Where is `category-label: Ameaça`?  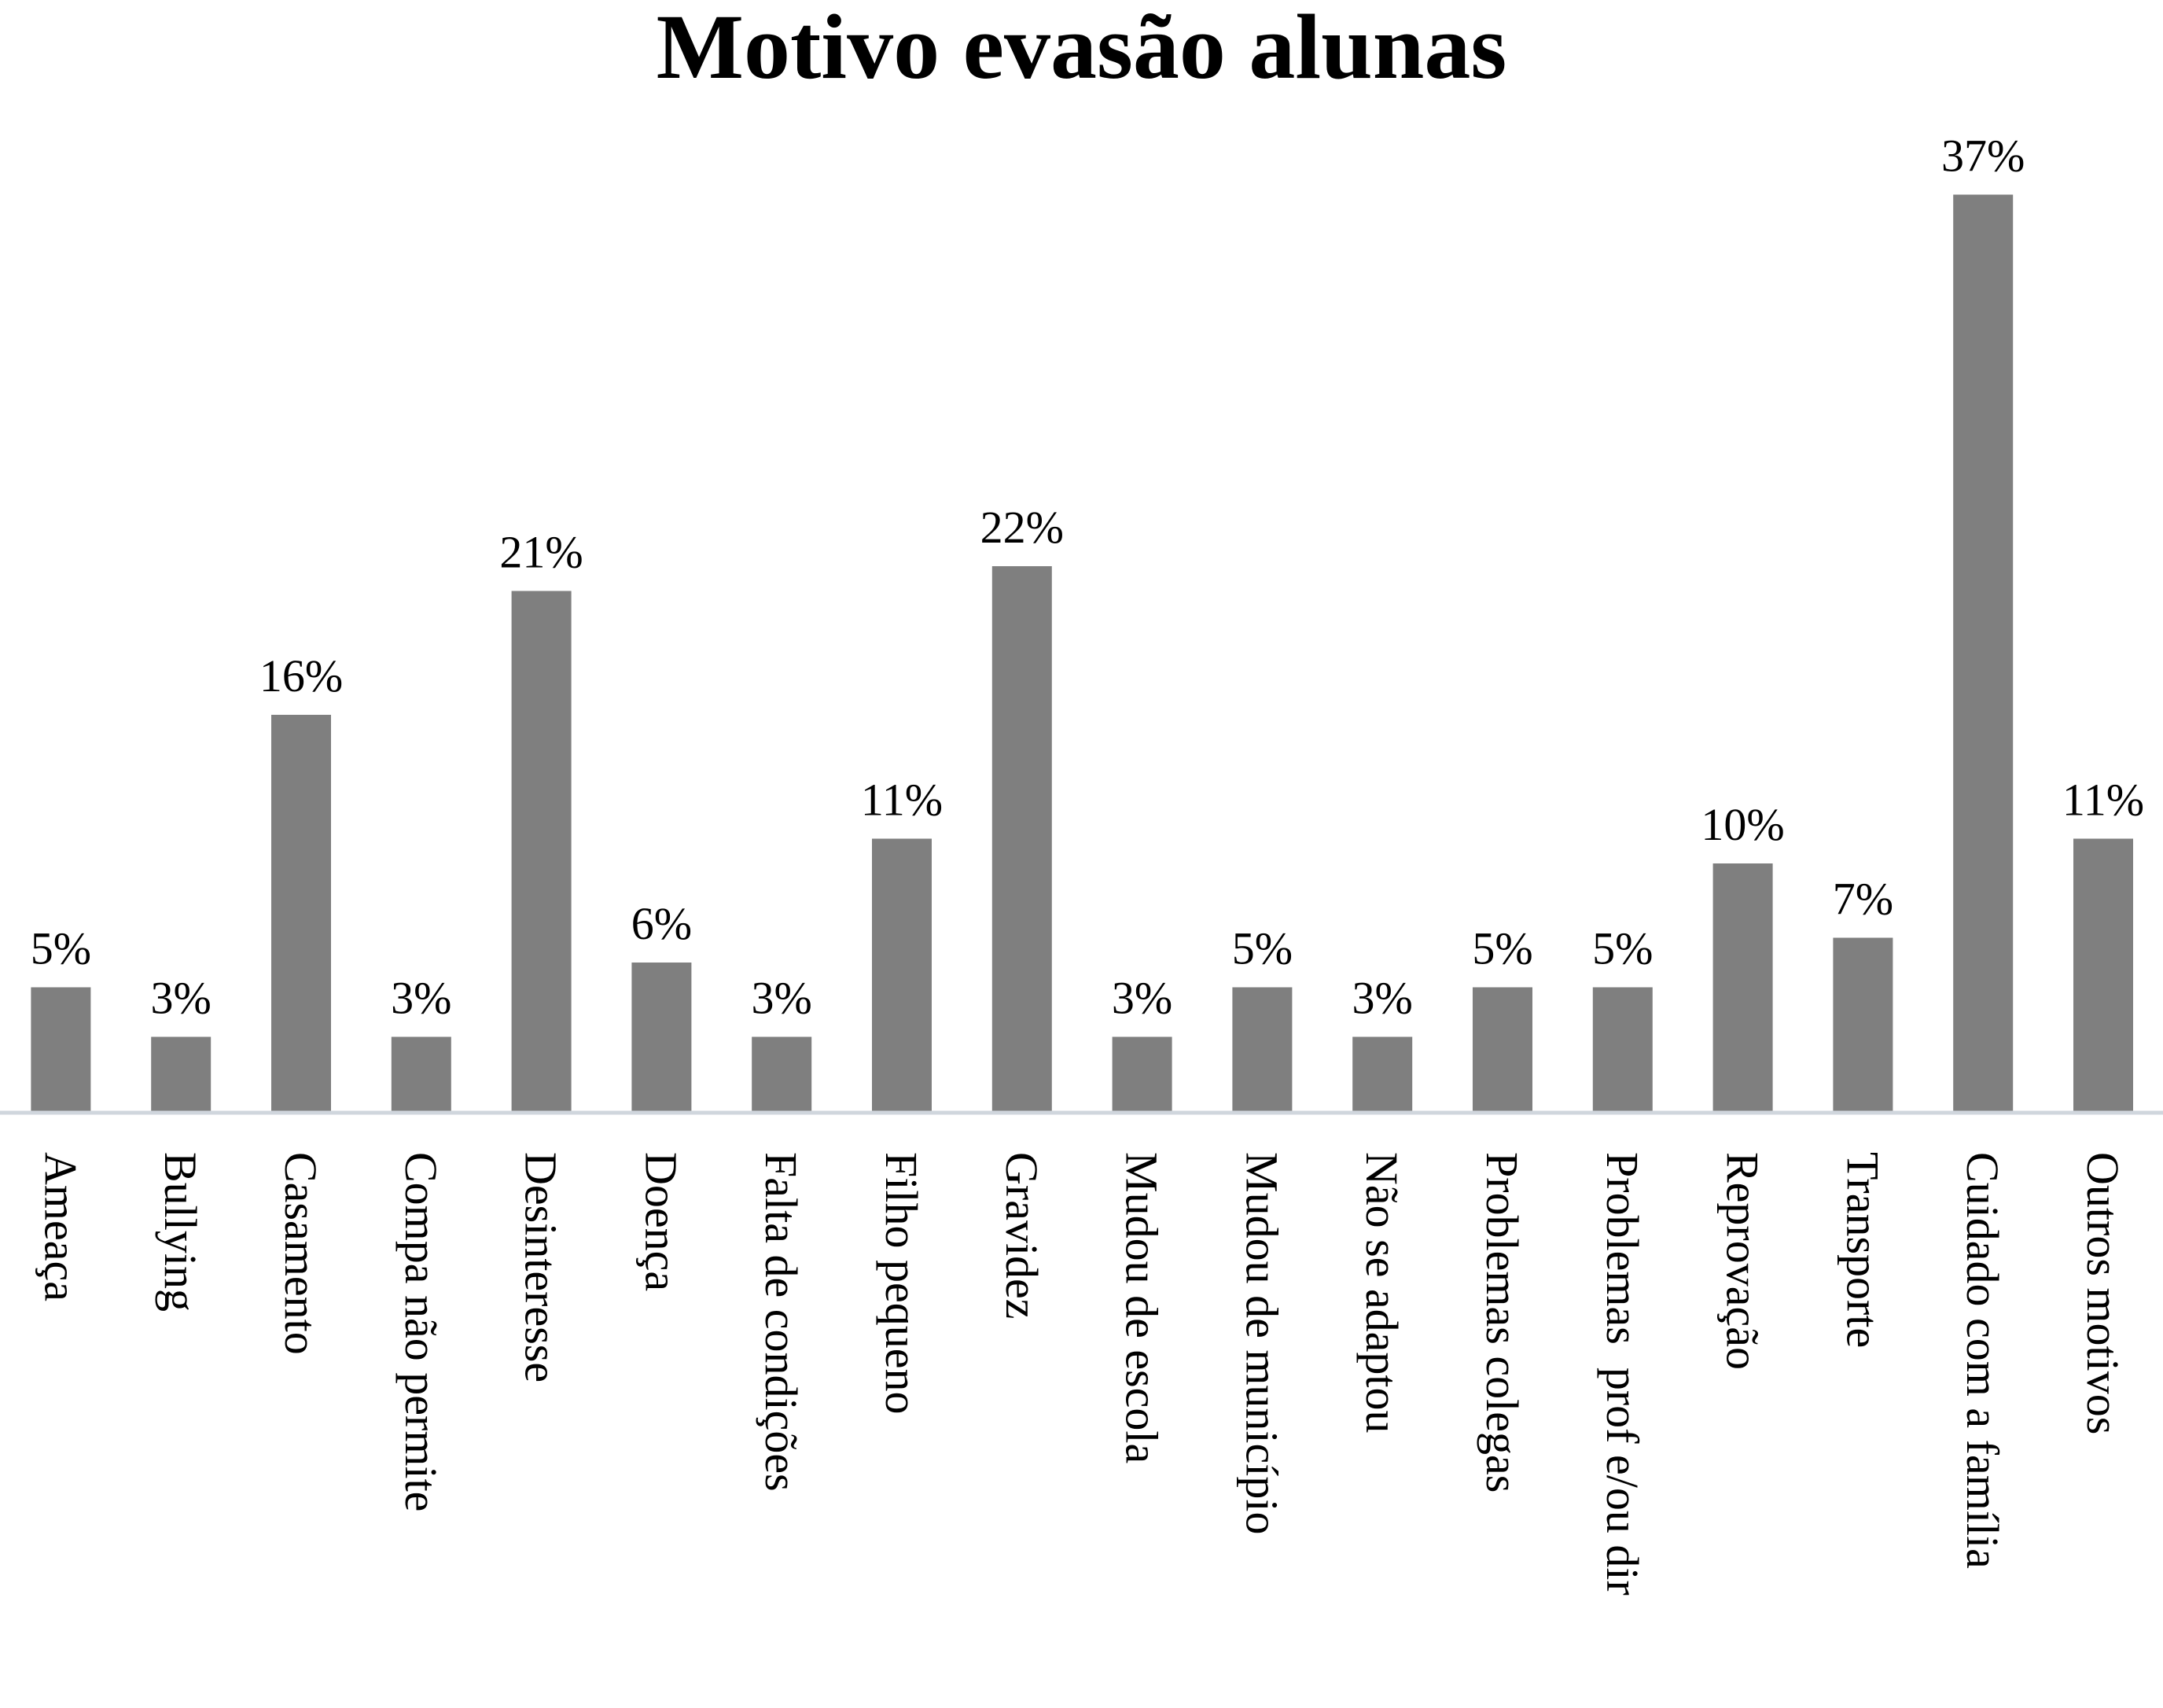 category-label: Ameaça is located at coordinates (60, 1226).